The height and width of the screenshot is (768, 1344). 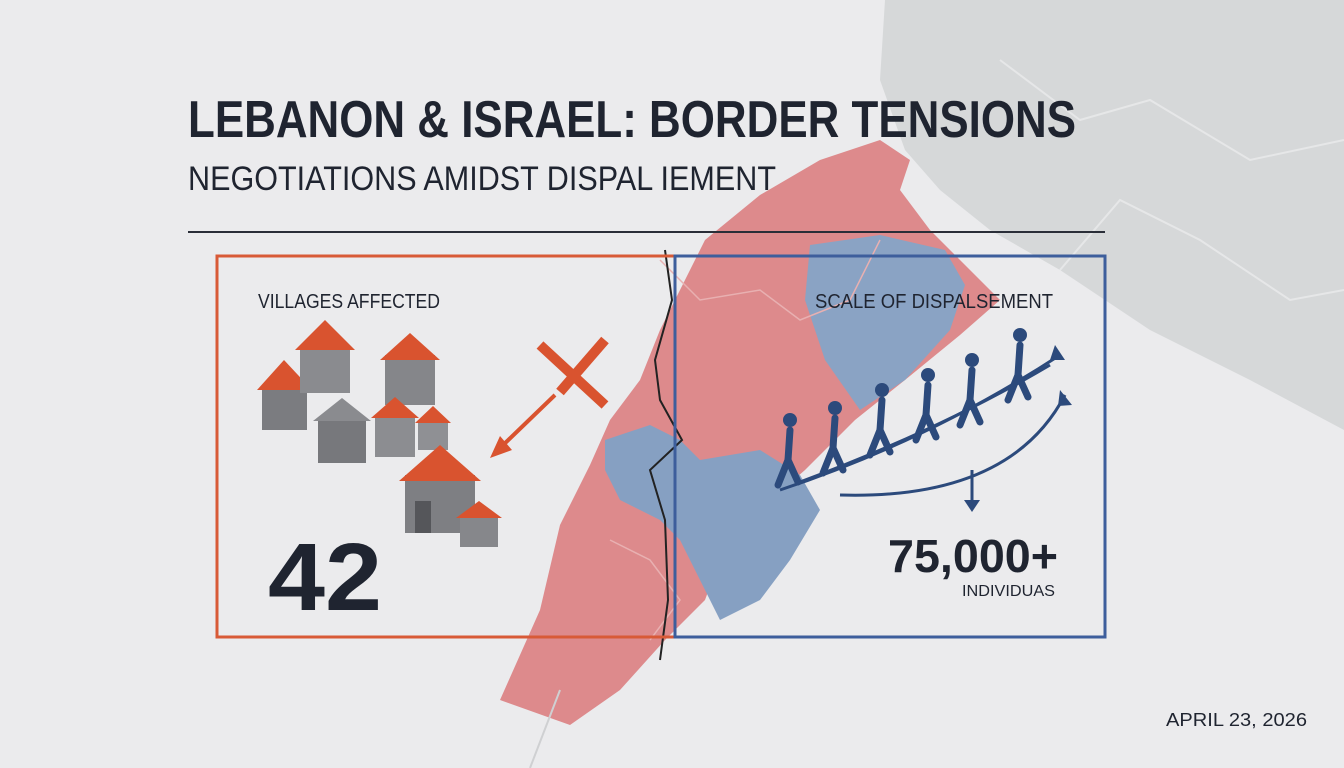 I want to click on arrow, so click(x=523, y=425).